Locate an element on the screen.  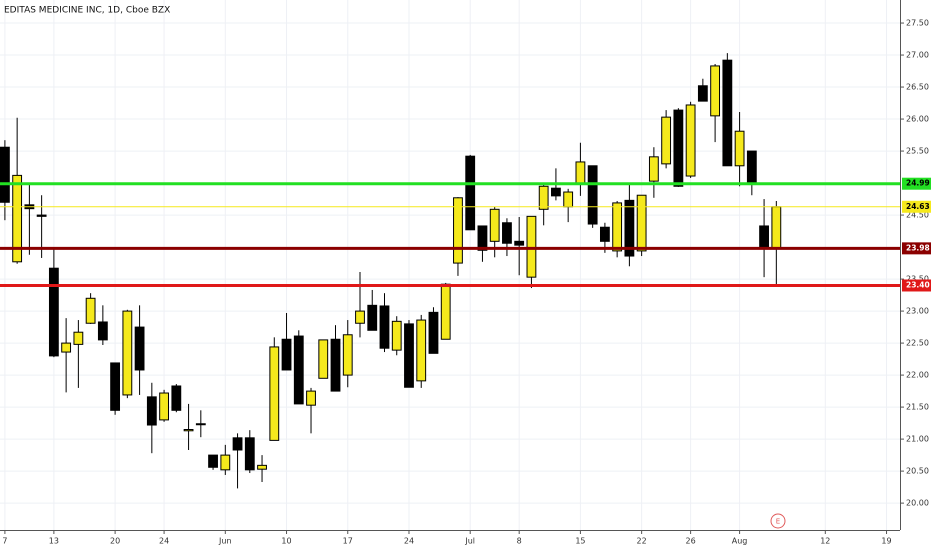
level-label: 23.98 is located at coordinates (918, 247).